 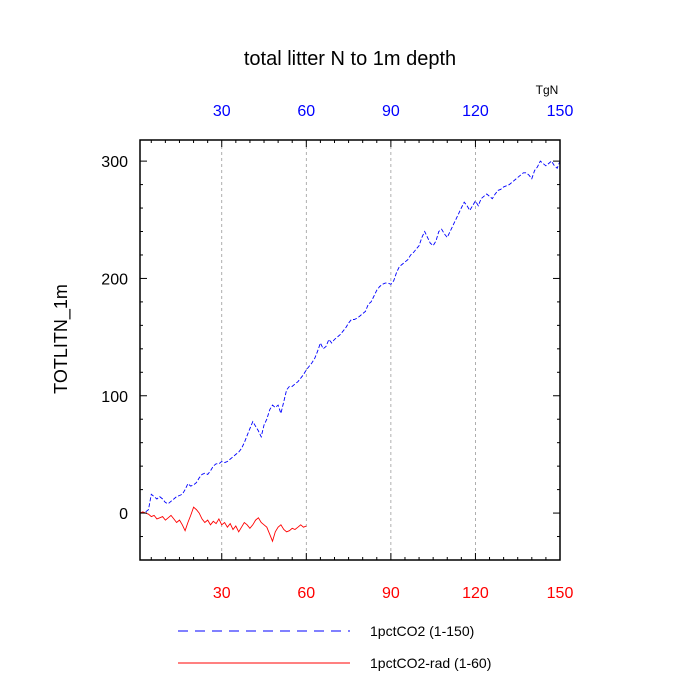 What do you see at coordinates (350, 59) in the screenshot?
I see `chart-title: total litter N to 1m depth` at bounding box center [350, 59].